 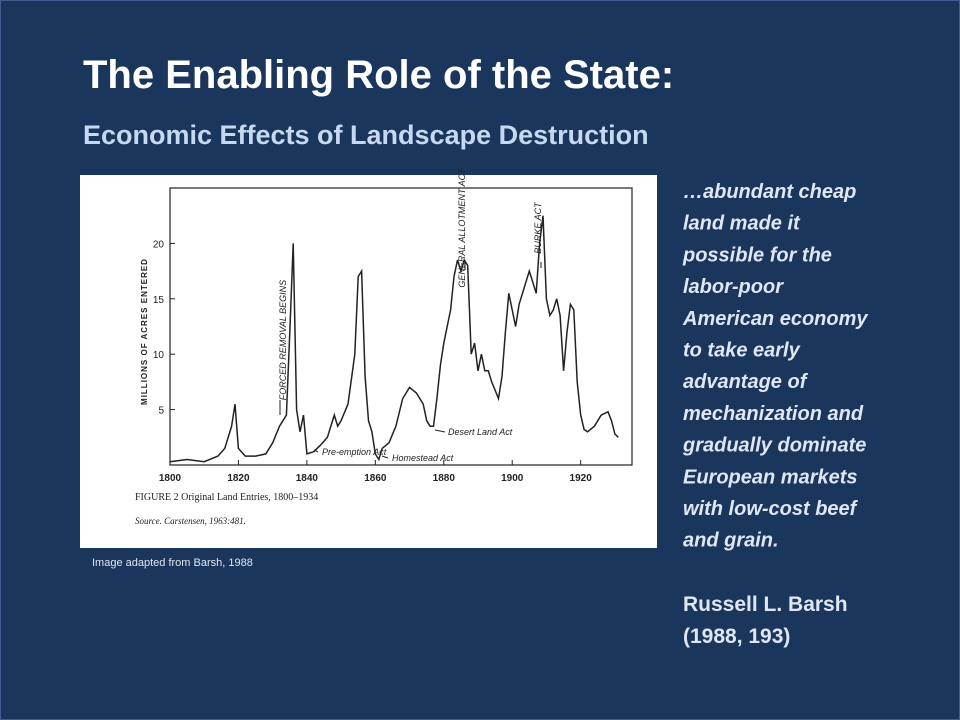 I want to click on author: Russell L. Barsh, so click(x=765, y=604).